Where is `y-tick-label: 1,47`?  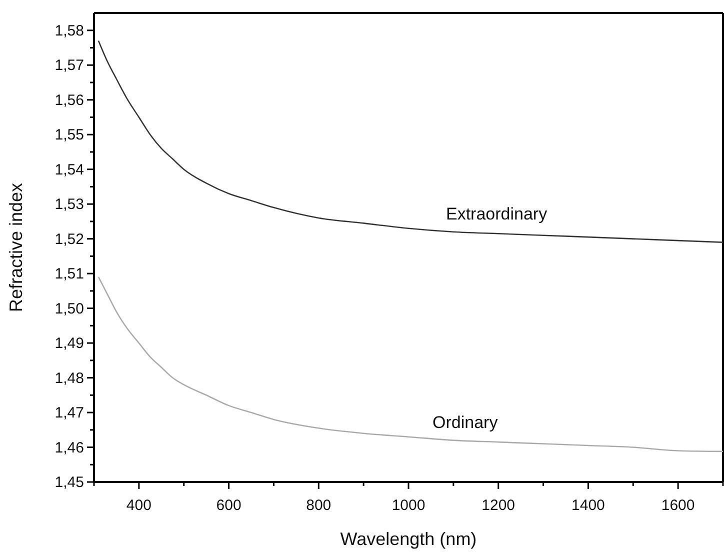
y-tick-label: 1,47 is located at coordinates (69, 413).